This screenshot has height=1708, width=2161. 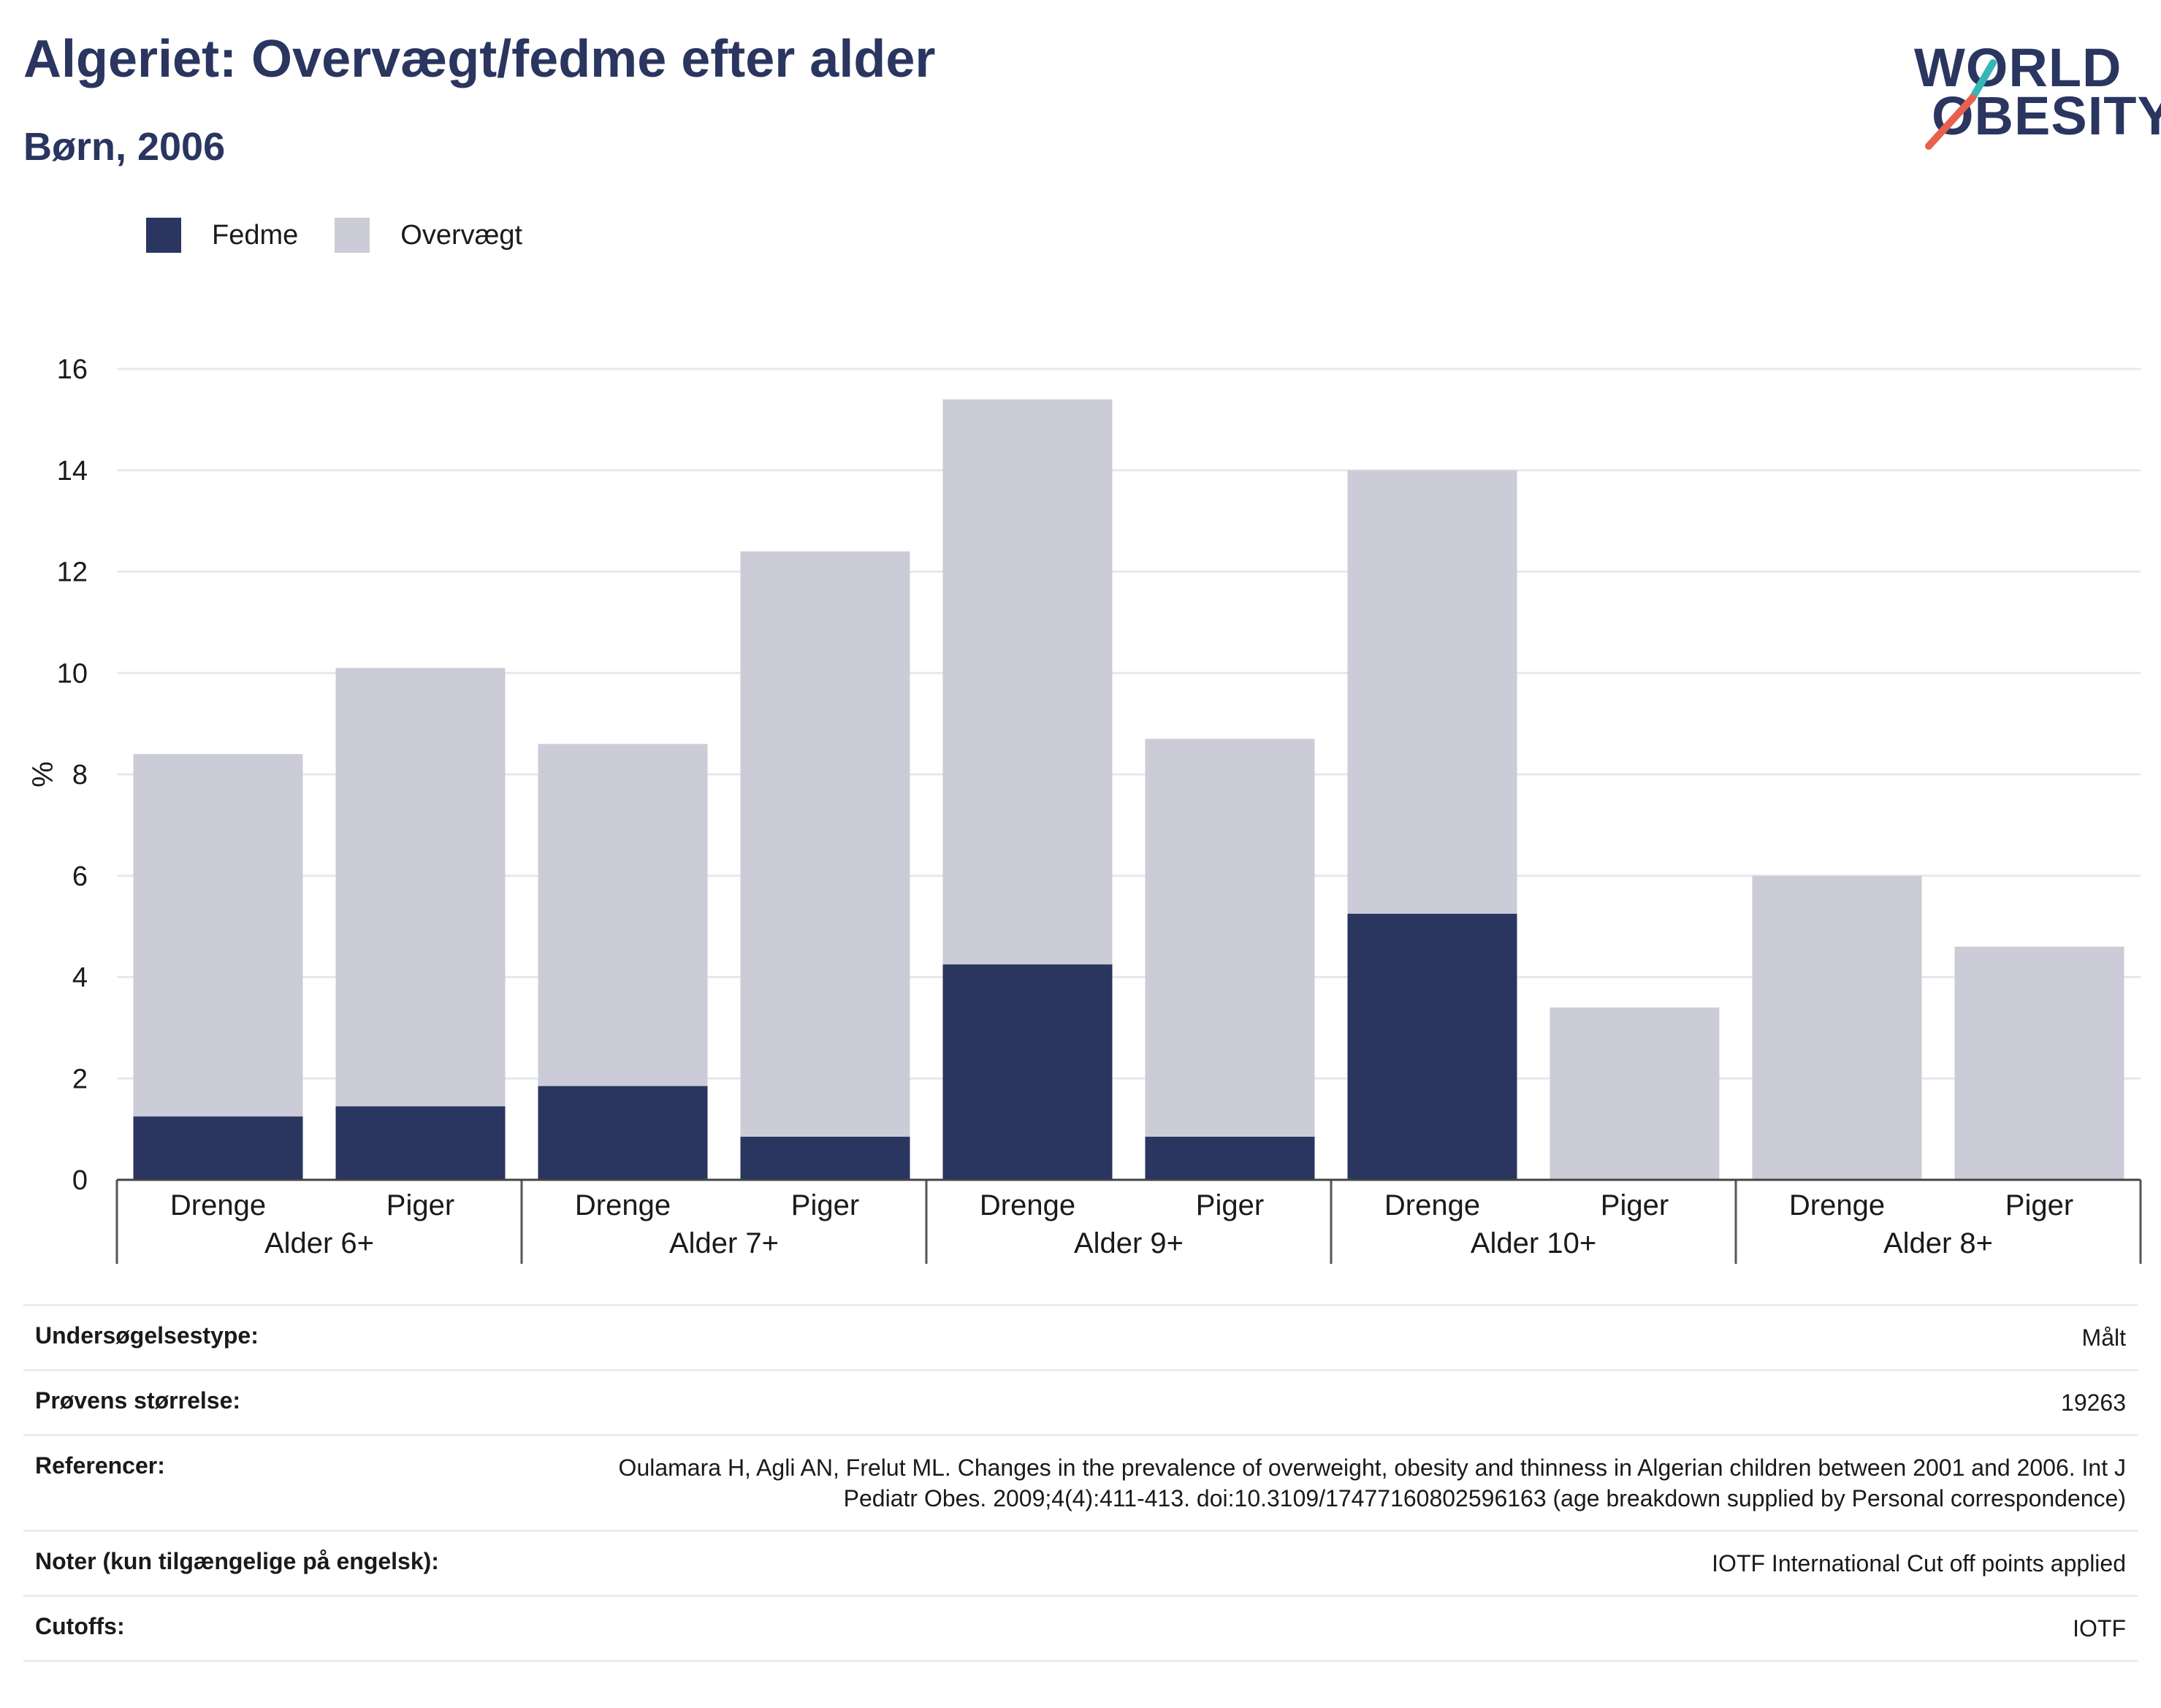 What do you see at coordinates (319, 1243) in the screenshot?
I see `x-group-label: Alder 6+` at bounding box center [319, 1243].